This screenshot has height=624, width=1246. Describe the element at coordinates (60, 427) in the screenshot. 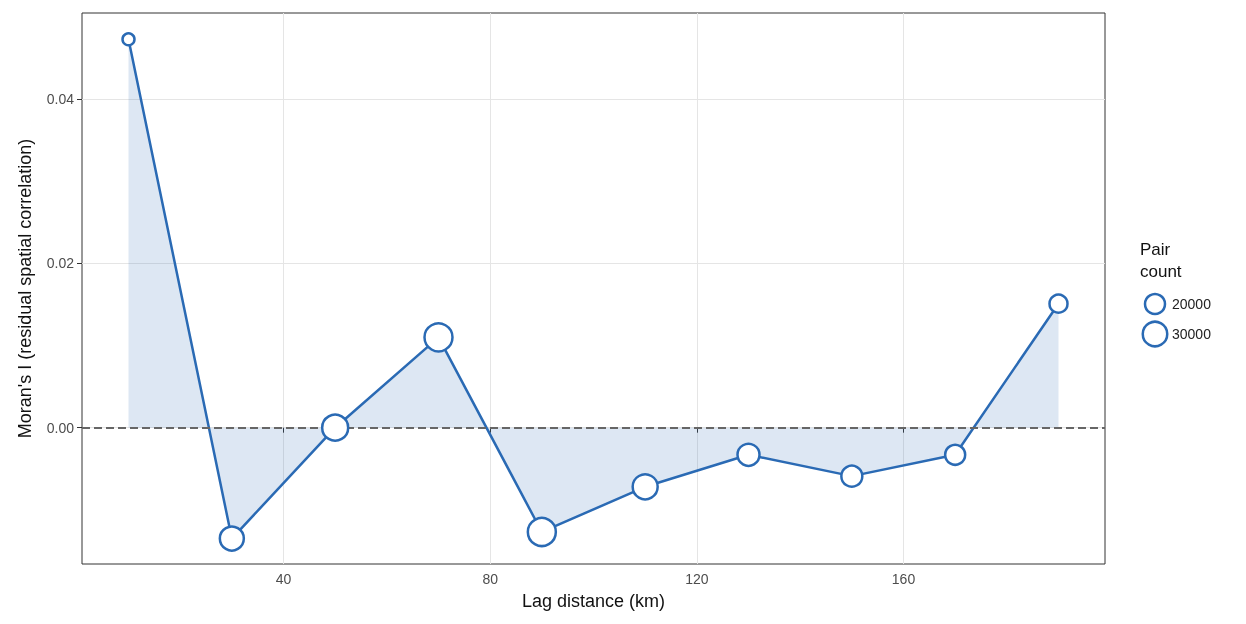

I see `y-tick-label: 0.00` at that location.